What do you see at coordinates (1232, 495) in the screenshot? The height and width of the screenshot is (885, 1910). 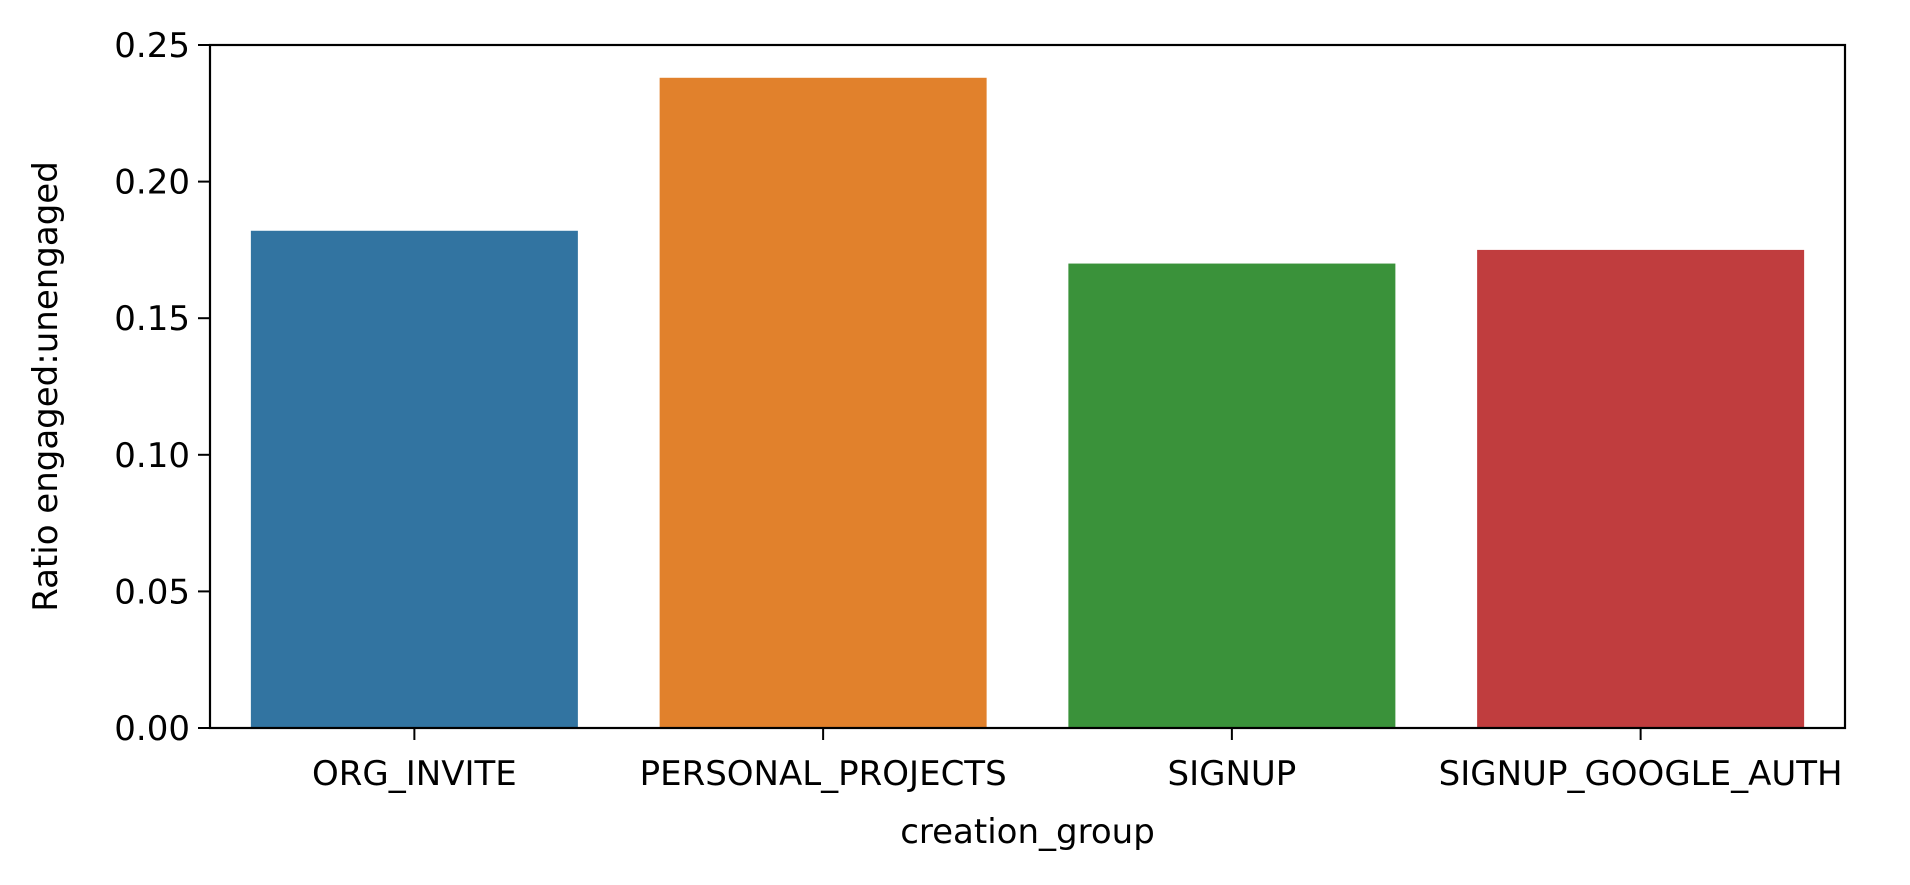 I see `bar-signup` at bounding box center [1232, 495].